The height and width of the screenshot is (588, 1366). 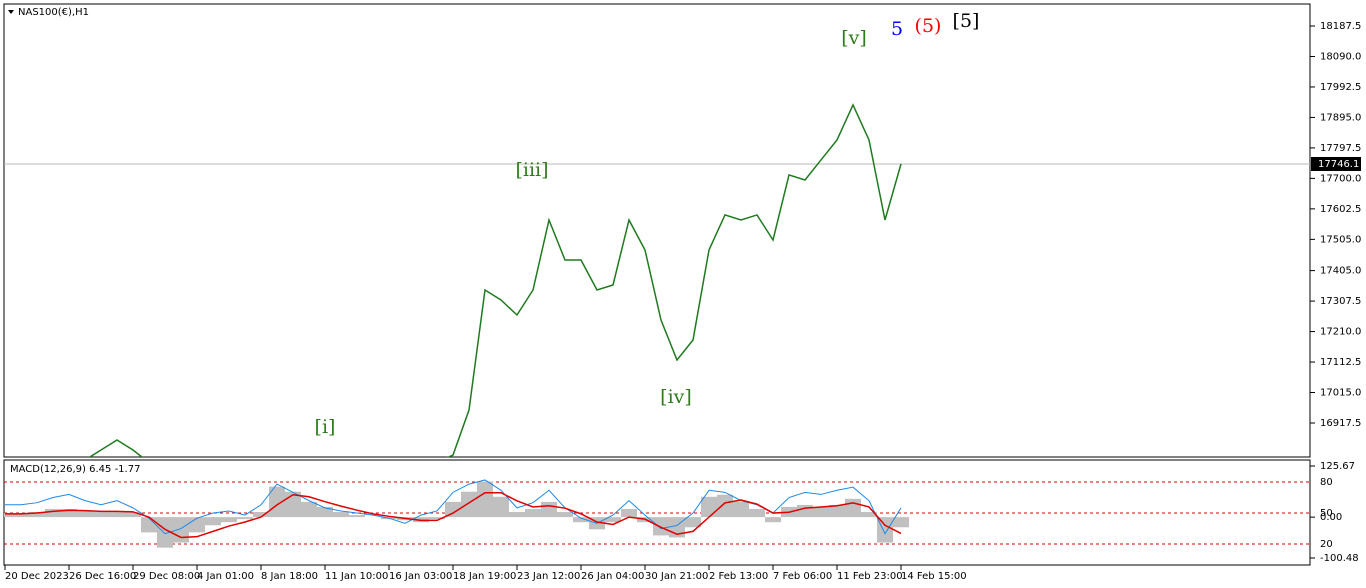 I want to click on y-tick-label: 17895.0, so click(x=1340, y=117).